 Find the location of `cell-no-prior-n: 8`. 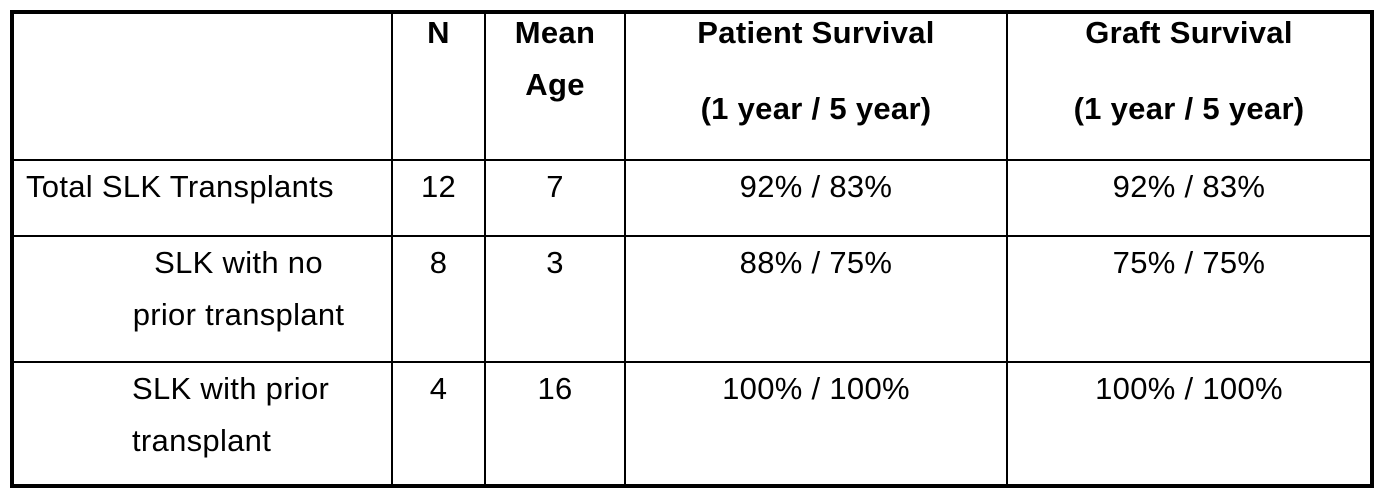

cell-no-prior-n: 8 is located at coordinates (438, 299).